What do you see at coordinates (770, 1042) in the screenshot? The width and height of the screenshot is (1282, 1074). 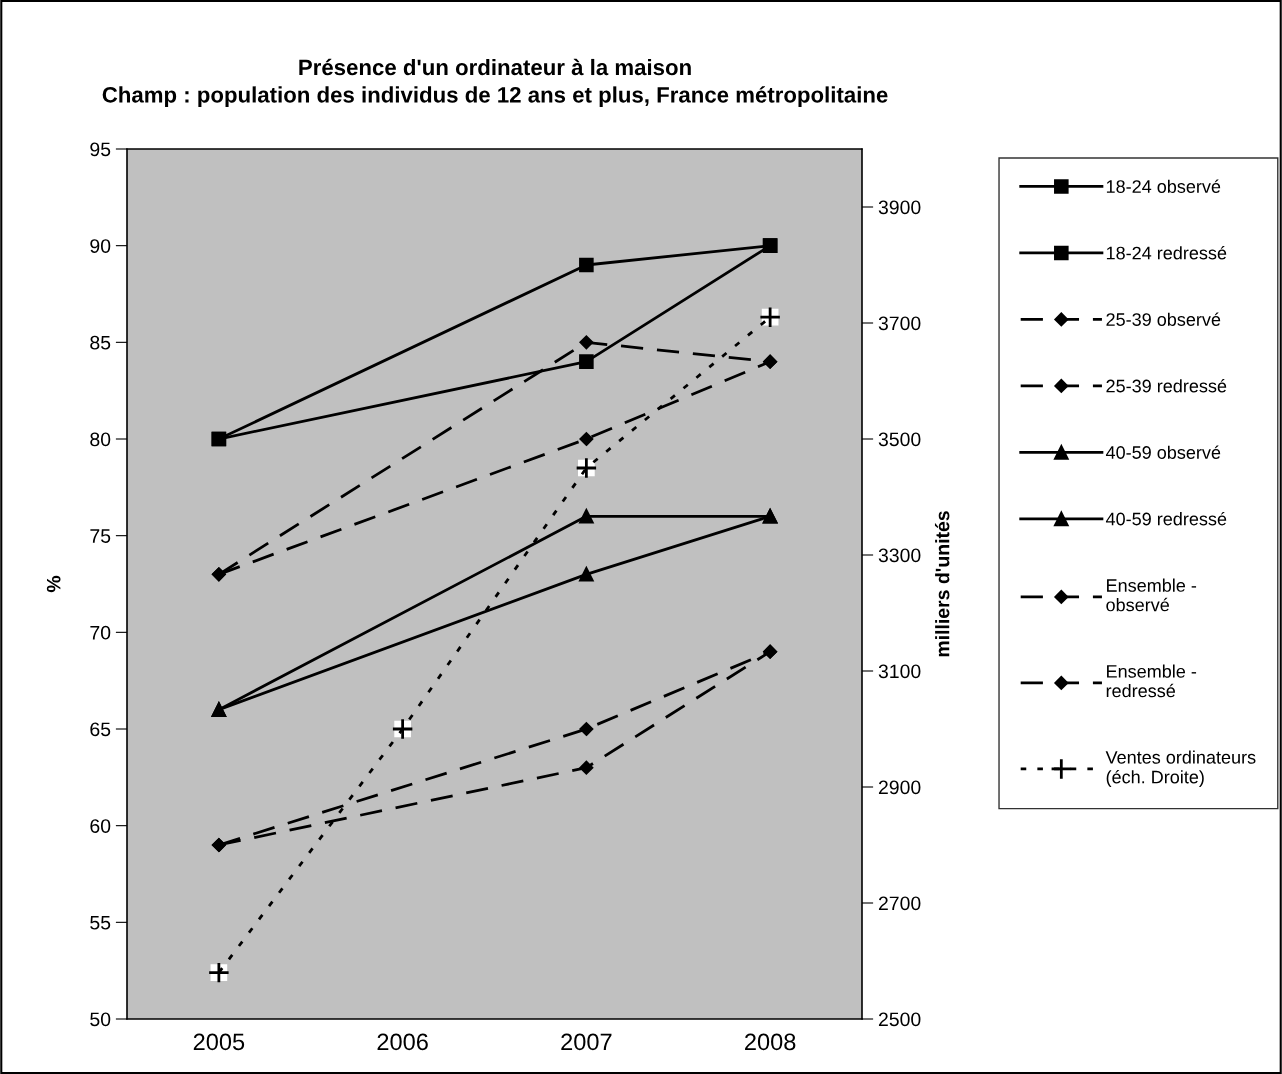 I see `x-tick-label: 2008` at bounding box center [770, 1042].